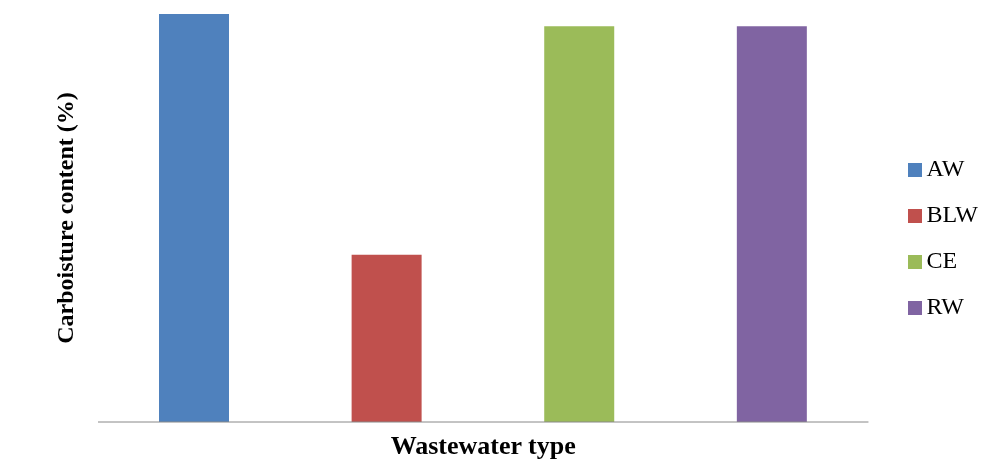 Image resolution: width=1006 pixels, height=474 pixels. Describe the element at coordinates (945, 168) in the screenshot. I see `legend-label: AW` at that location.